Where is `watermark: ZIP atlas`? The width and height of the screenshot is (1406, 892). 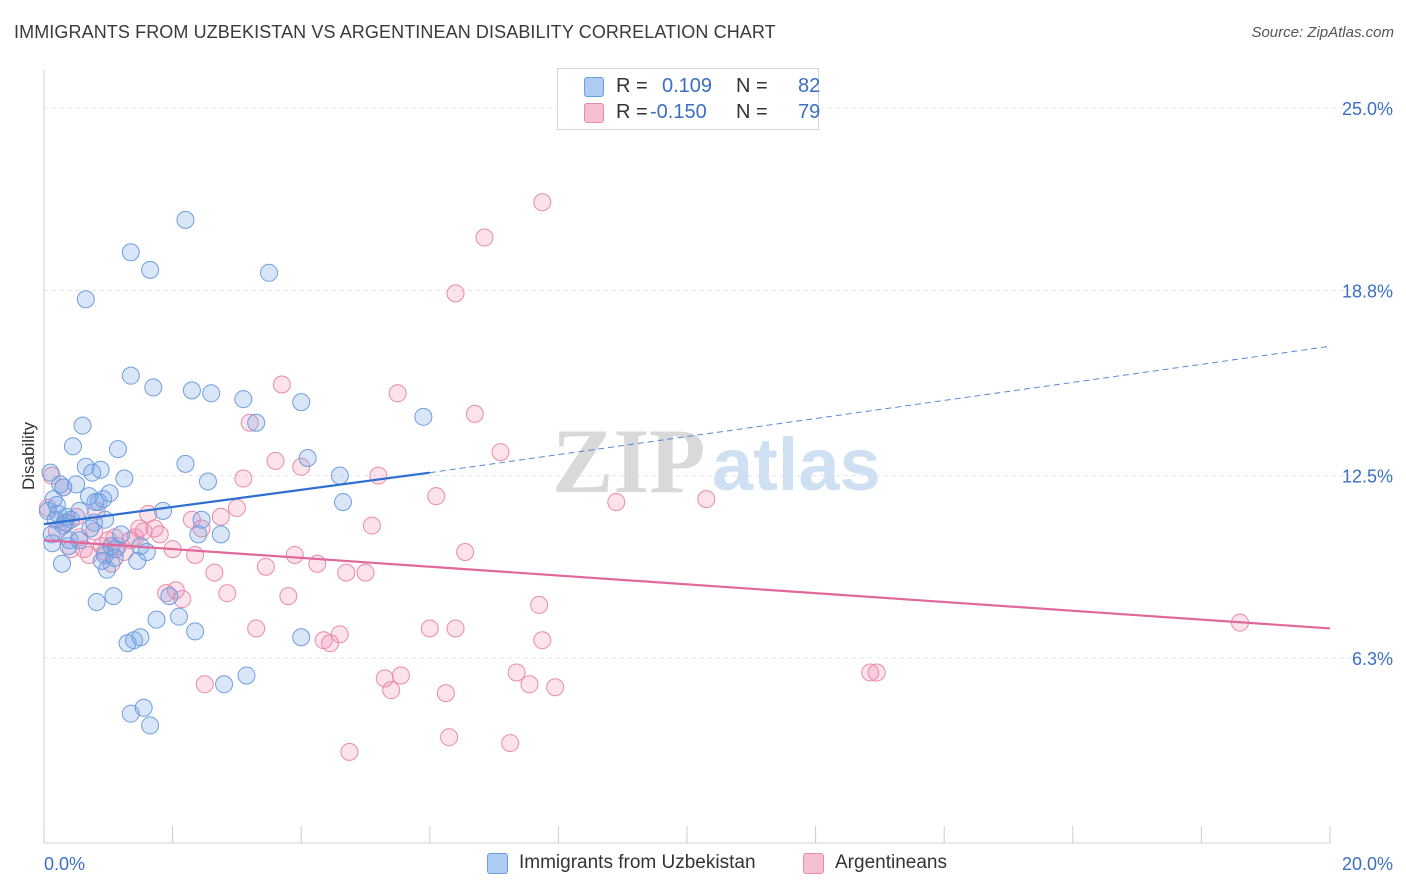
watermark: ZIP atlas is located at coordinates (716, 461).